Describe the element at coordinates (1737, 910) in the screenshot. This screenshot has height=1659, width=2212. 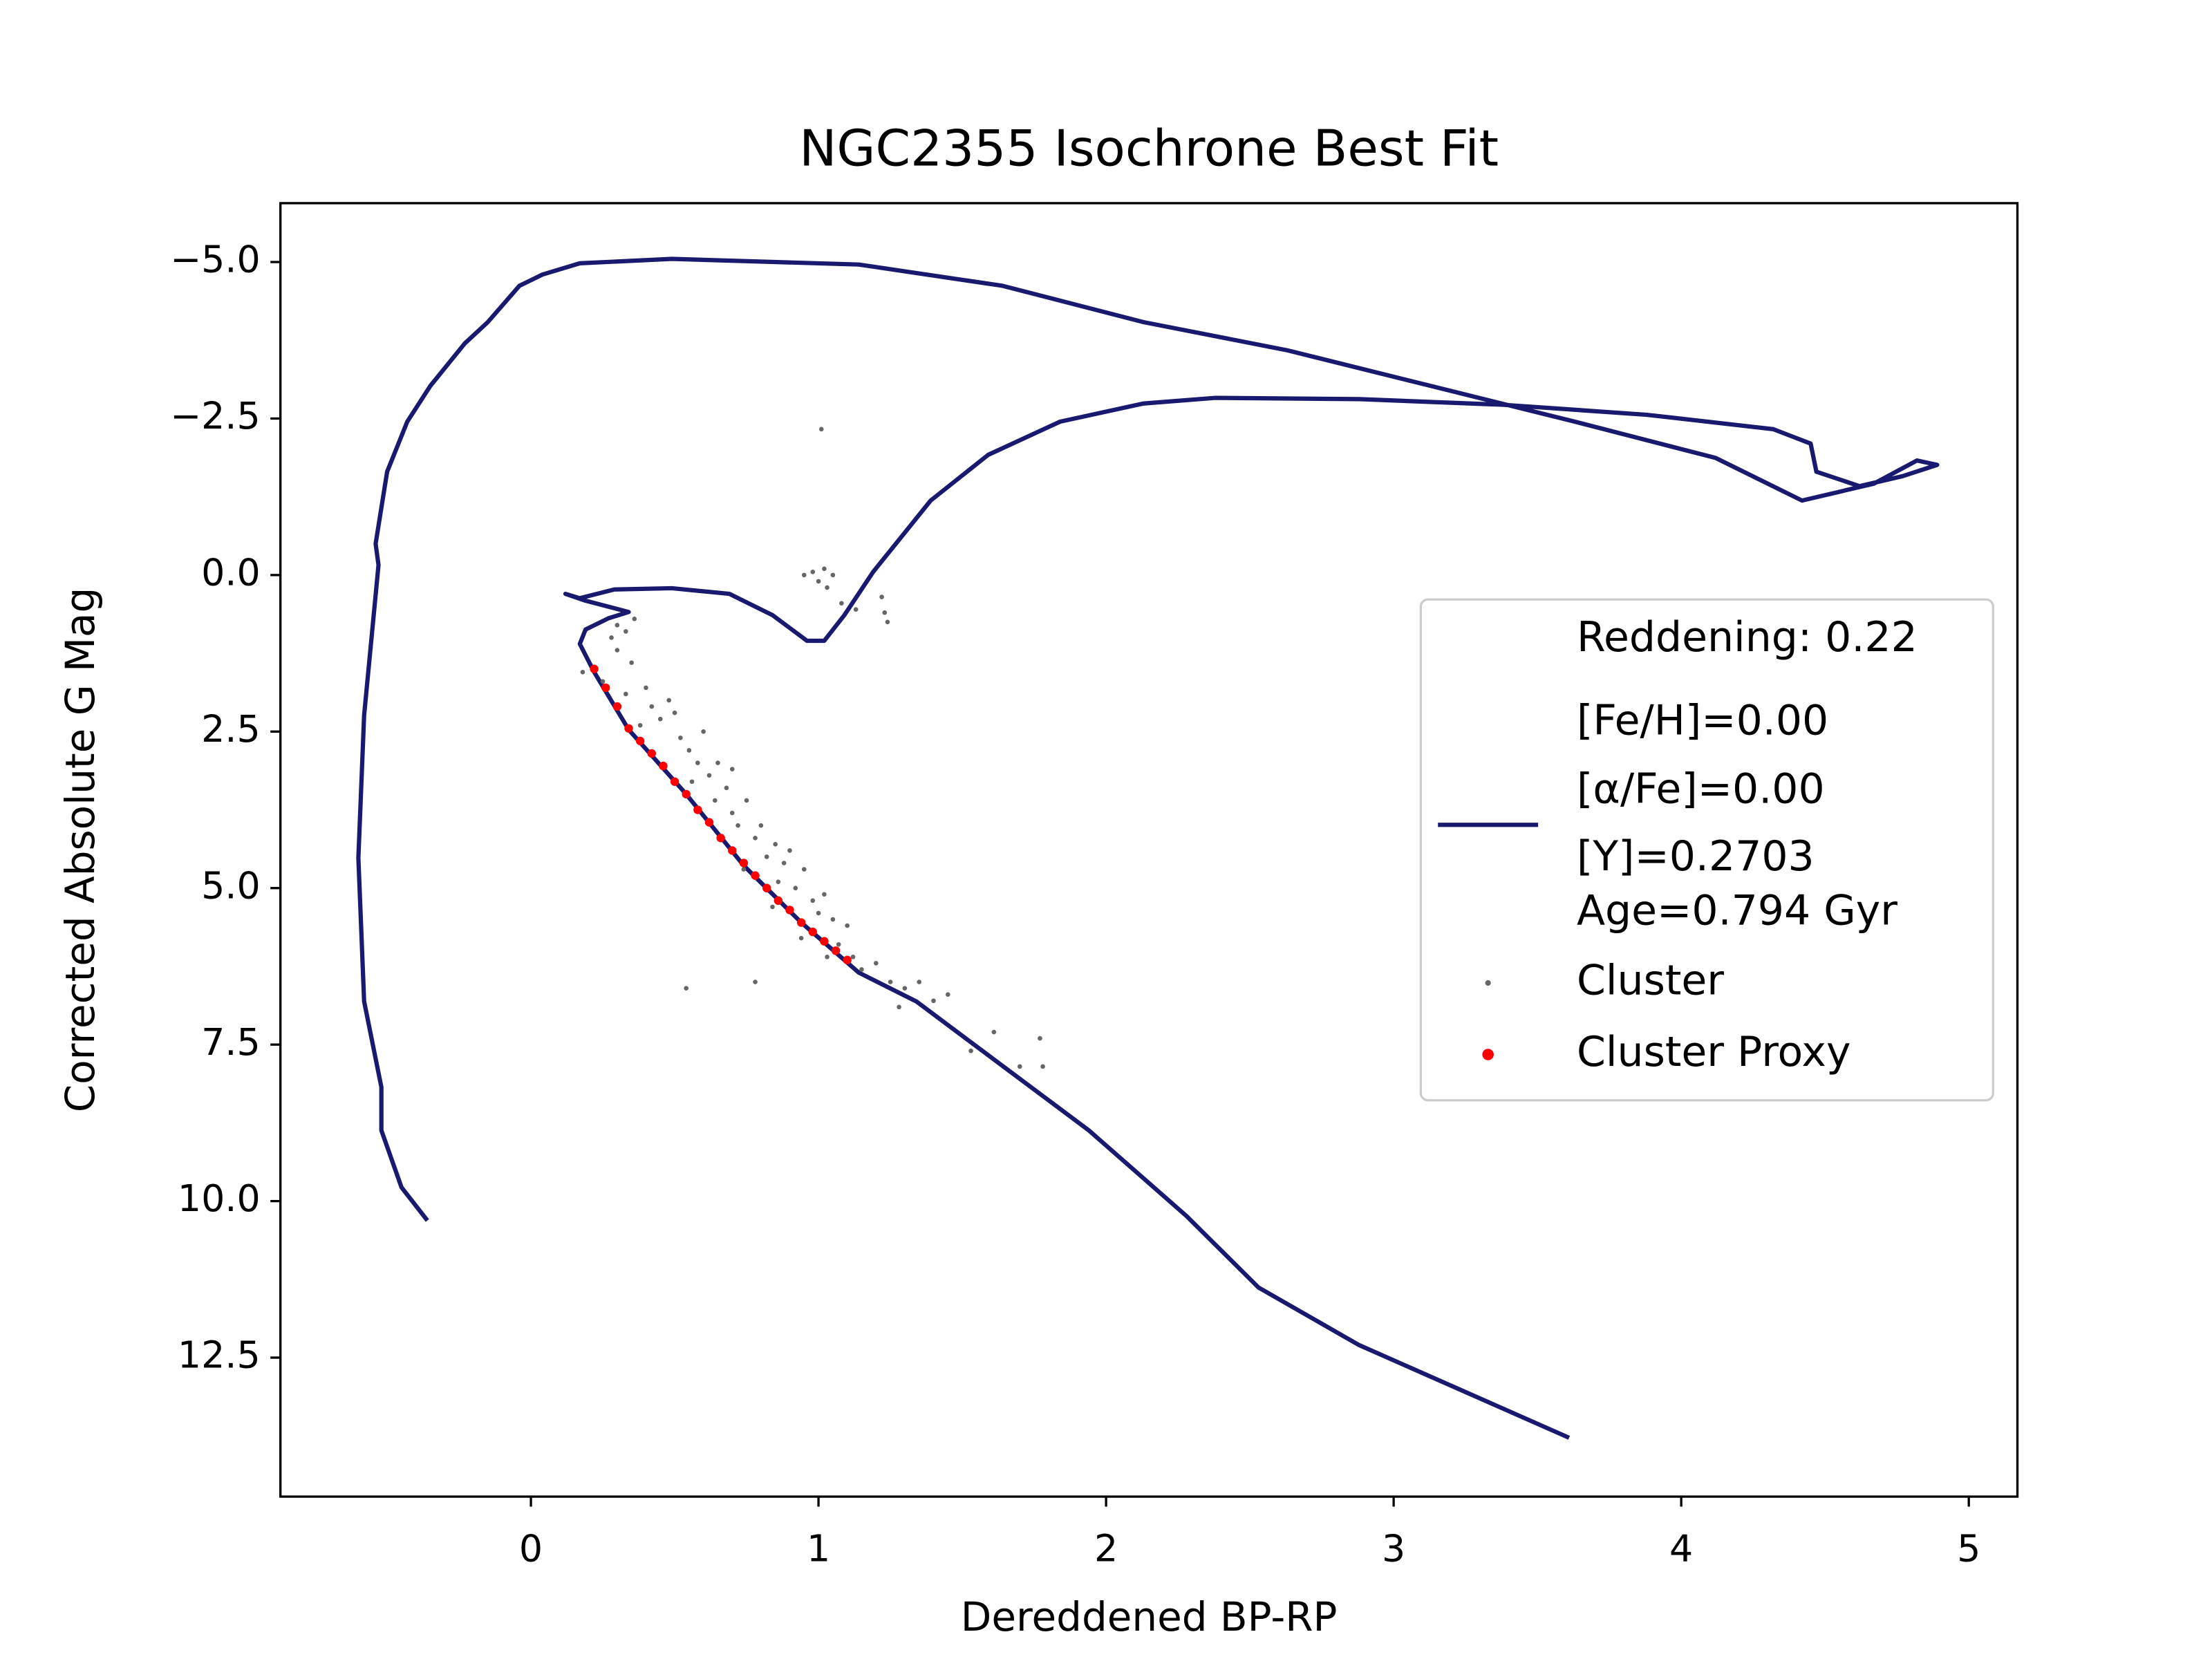
I see `legend-label-line: Age=0.794 Gyr` at that location.